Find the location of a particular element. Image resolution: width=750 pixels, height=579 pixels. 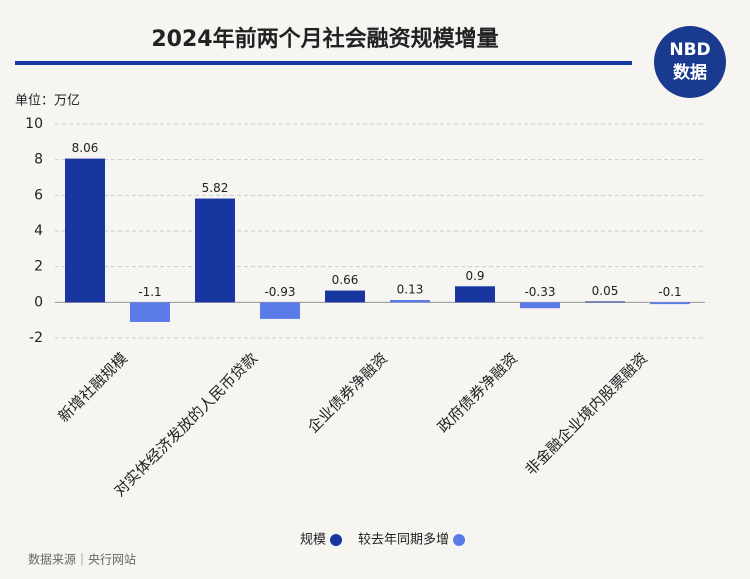

value-label: 0.05 is located at coordinates (605, 291).